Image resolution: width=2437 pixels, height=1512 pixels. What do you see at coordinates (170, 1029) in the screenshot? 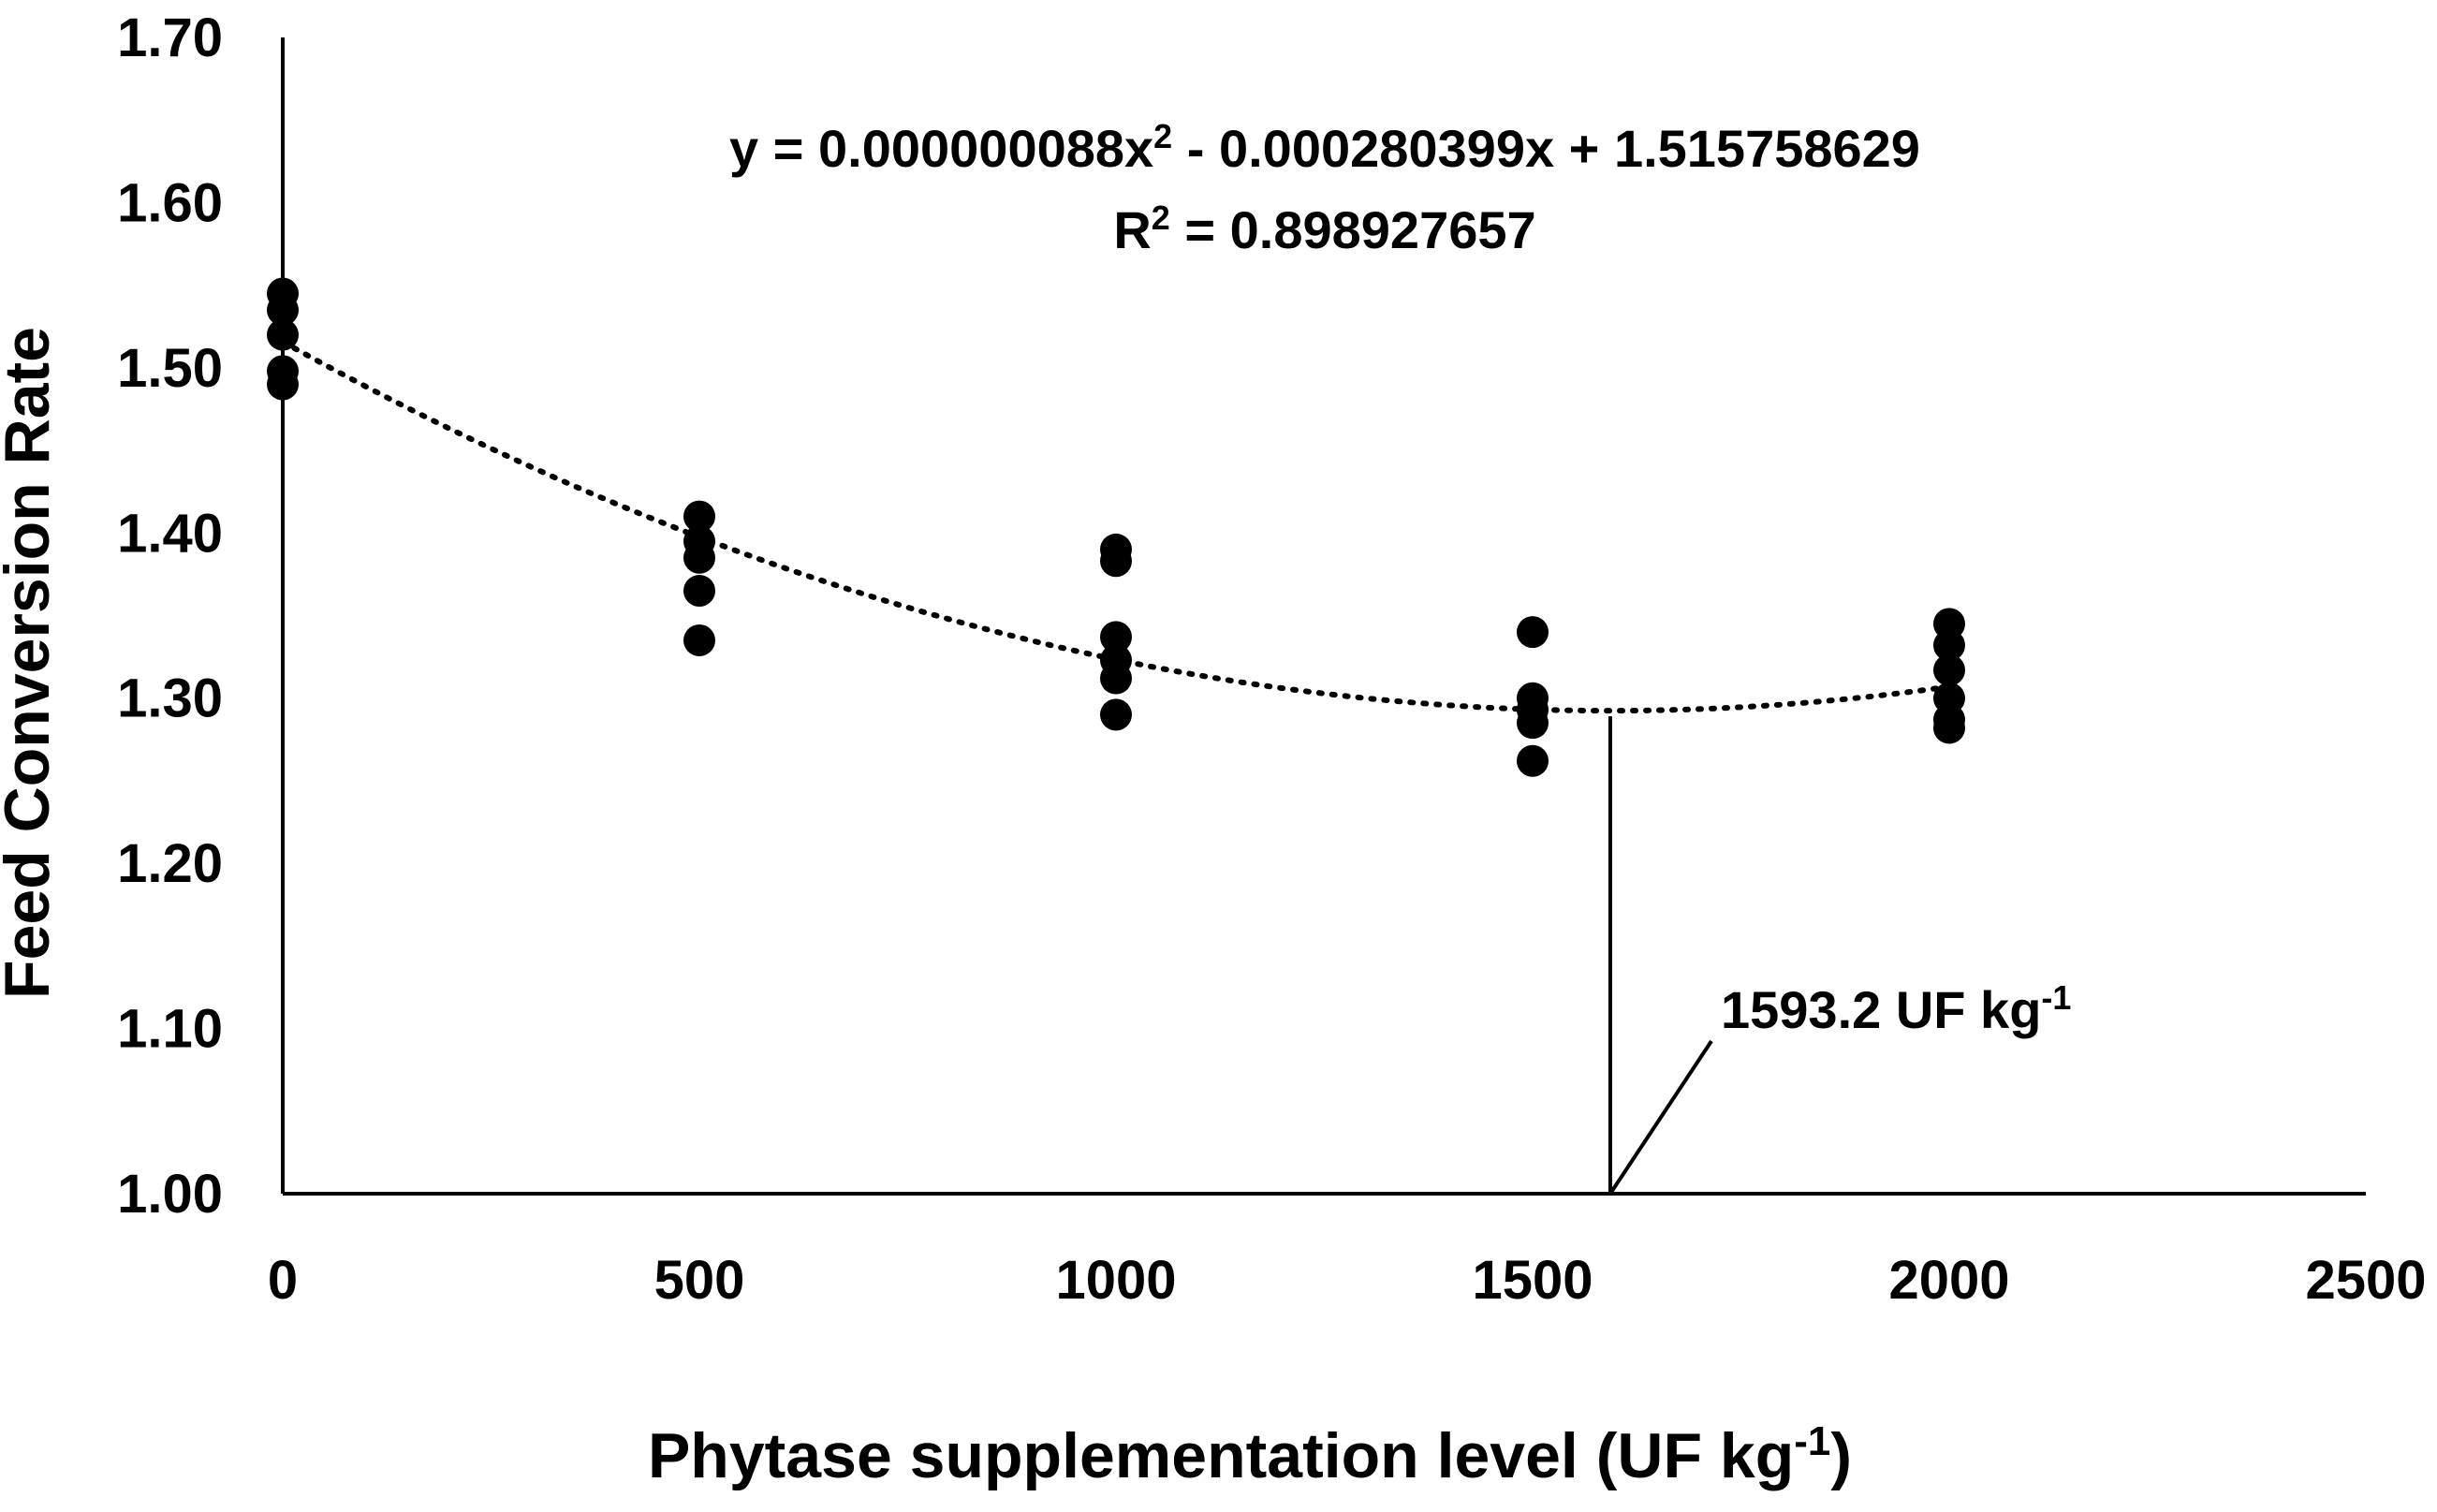
I see `y-tick-label: 1.10` at bounding box center [170, 1029].